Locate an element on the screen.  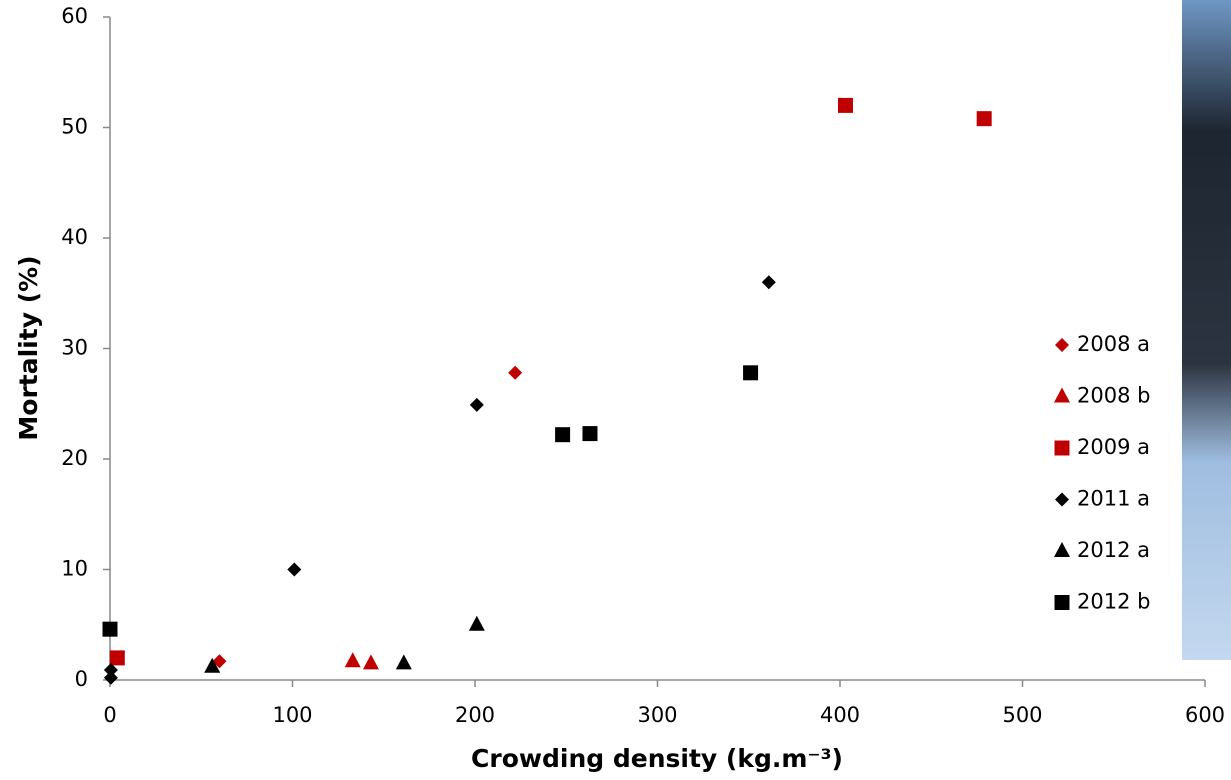
x-tick-label: 300 is located at coordinates (657, 715).